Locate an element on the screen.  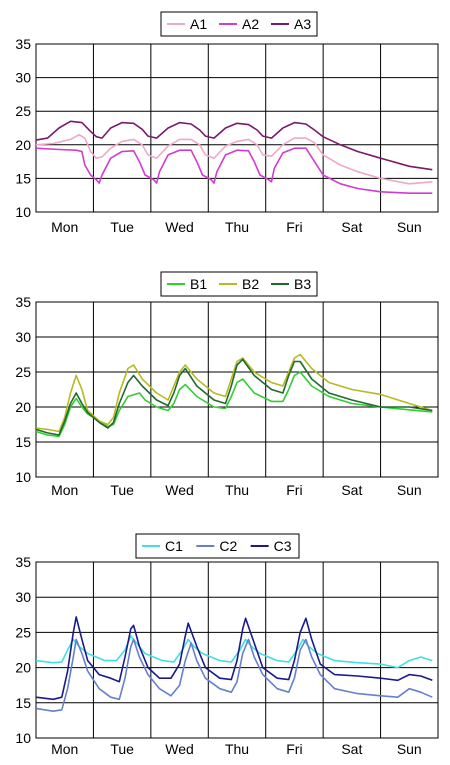
series-line-C2 is located at coordinates (234, 675).